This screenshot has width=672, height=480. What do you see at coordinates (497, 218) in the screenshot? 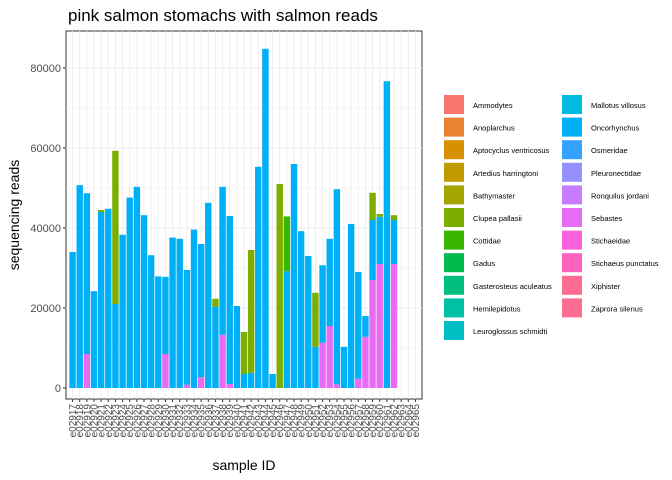
I see `legend-label: Clupea pallasii` at bounding box center [497, 218].